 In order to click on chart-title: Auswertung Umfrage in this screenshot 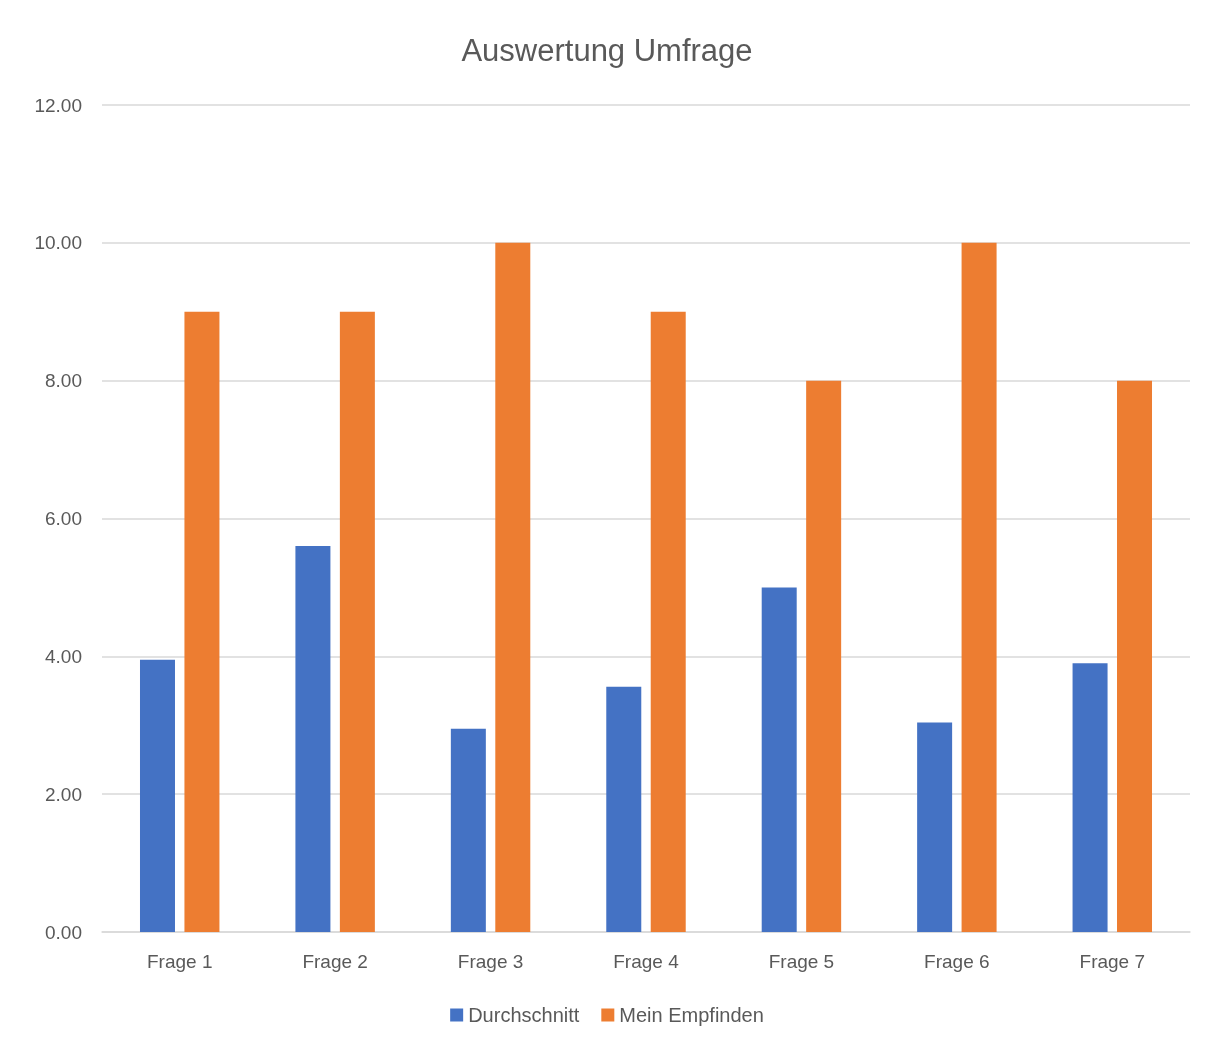, I will do `click(607, 50)`.